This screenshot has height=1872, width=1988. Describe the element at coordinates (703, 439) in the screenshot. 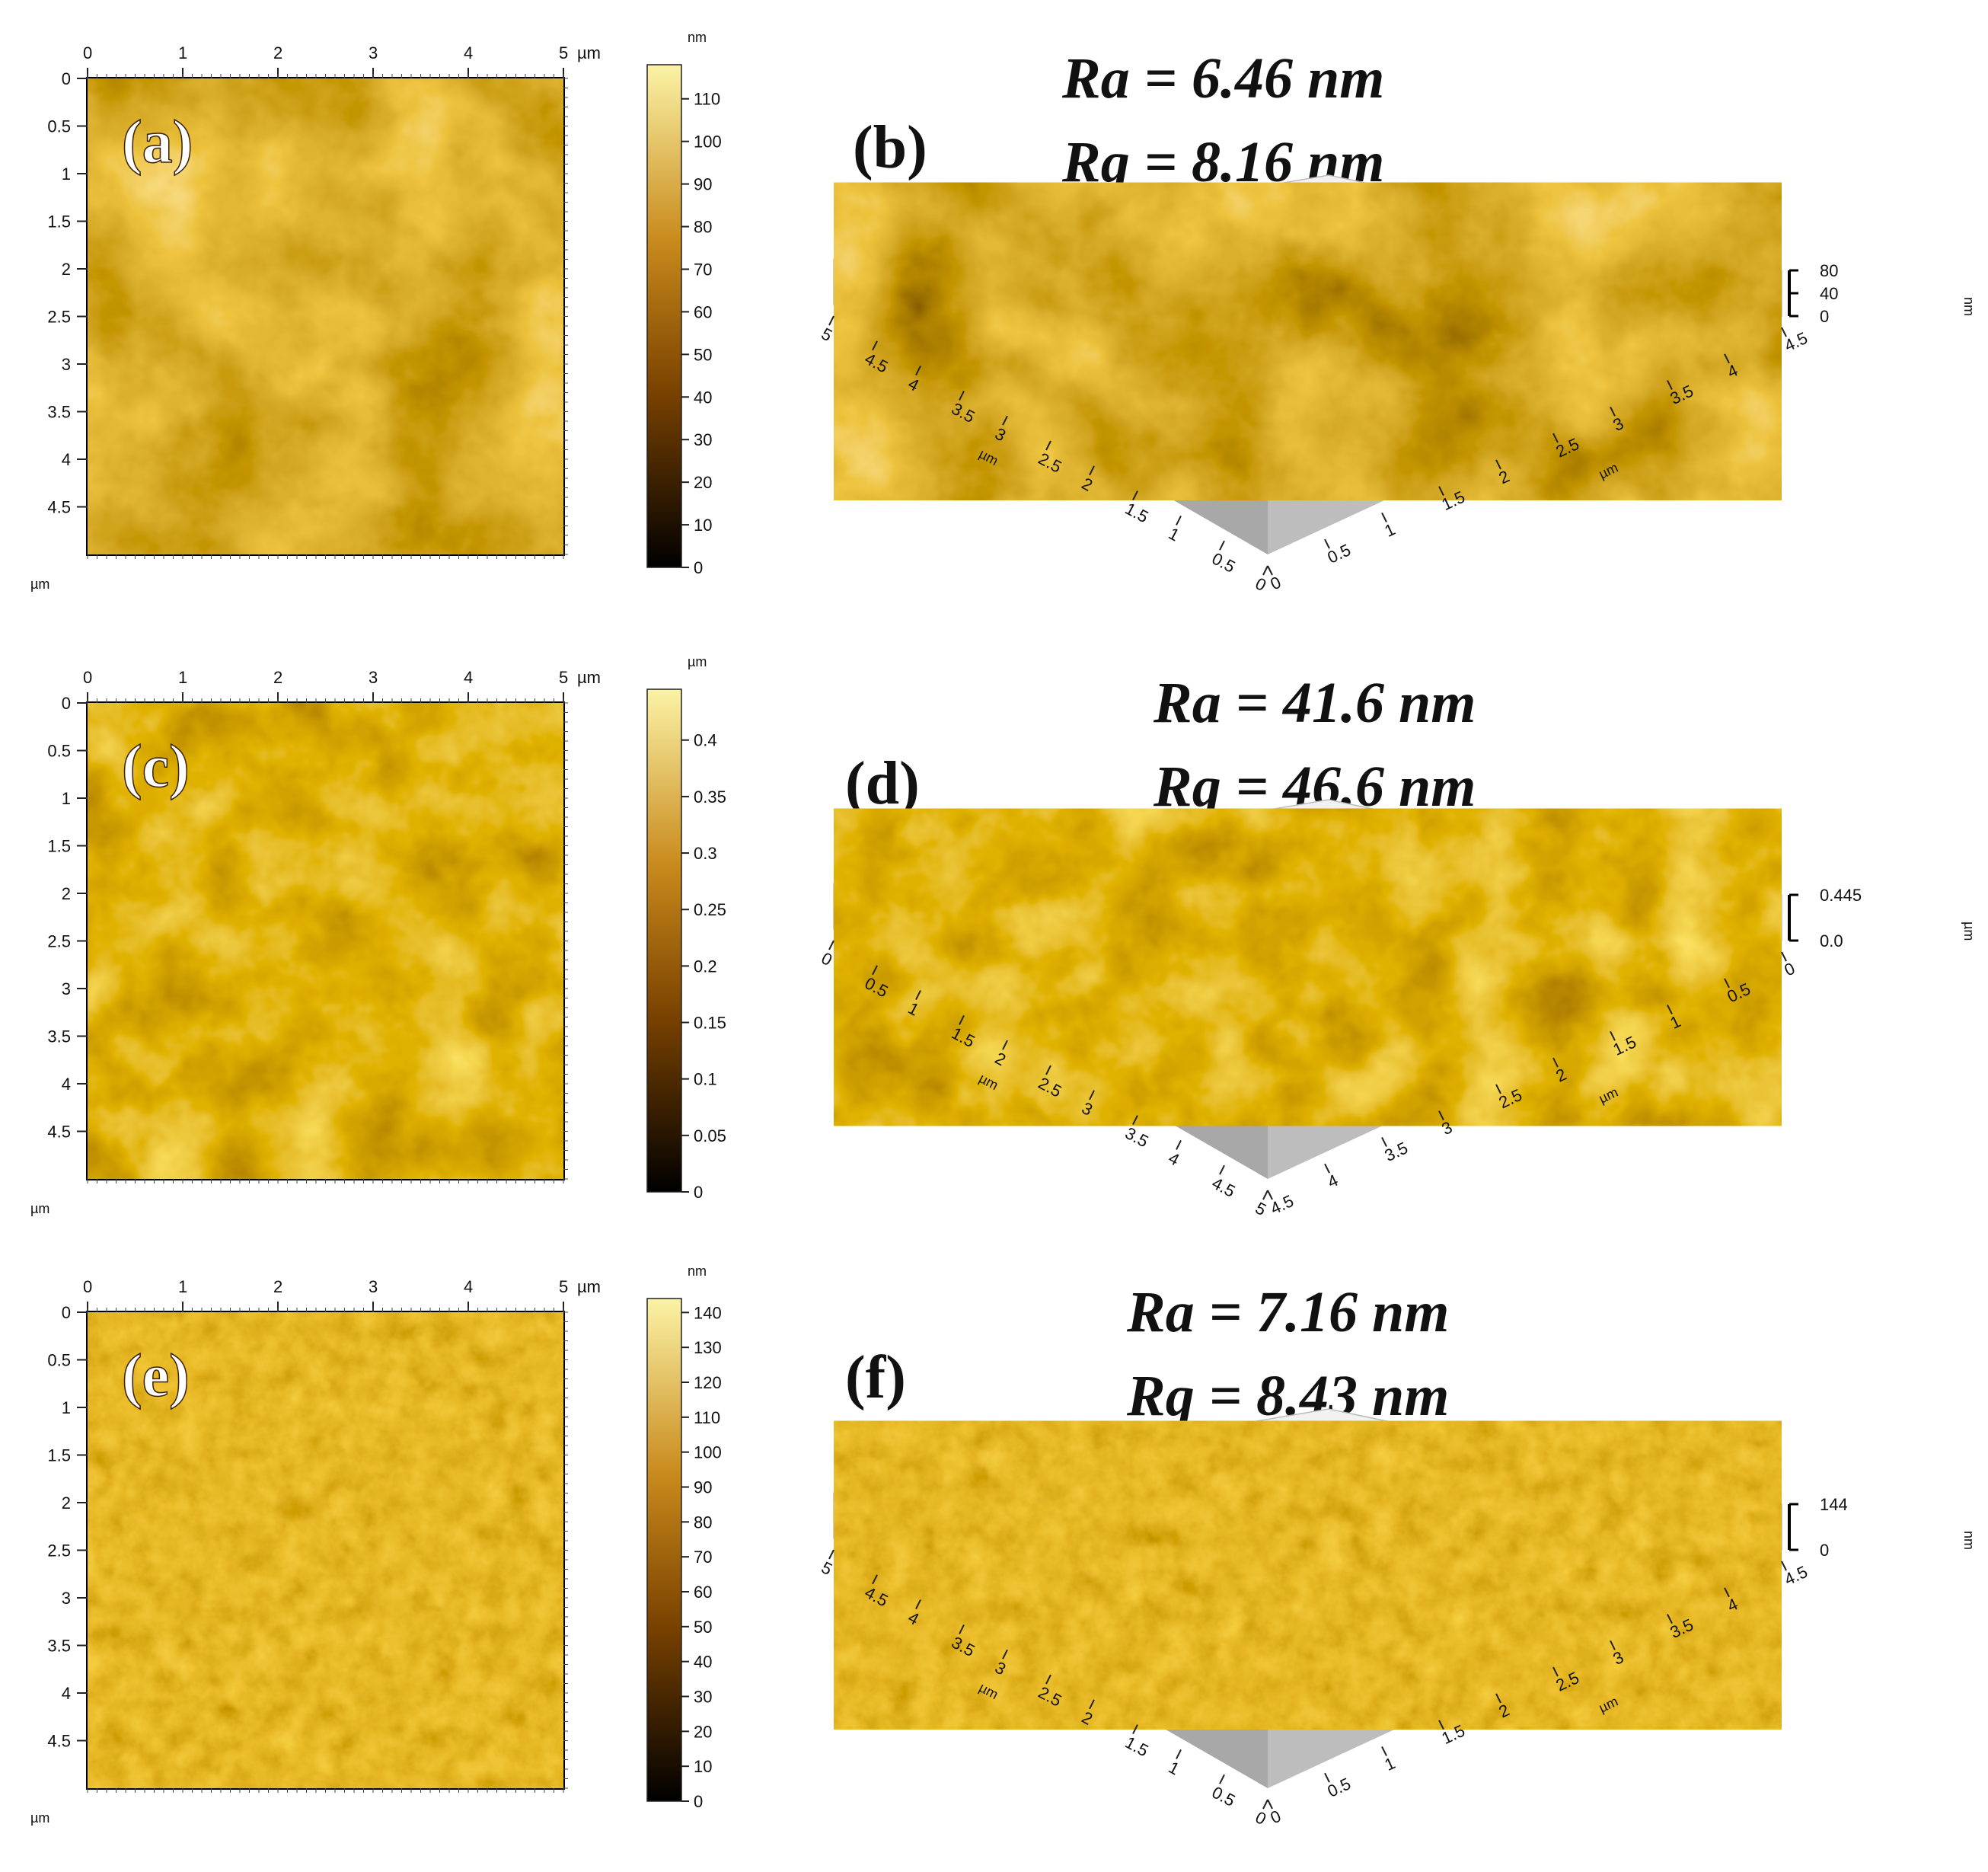

I see `colorbar-tick-label: 30` at that location.